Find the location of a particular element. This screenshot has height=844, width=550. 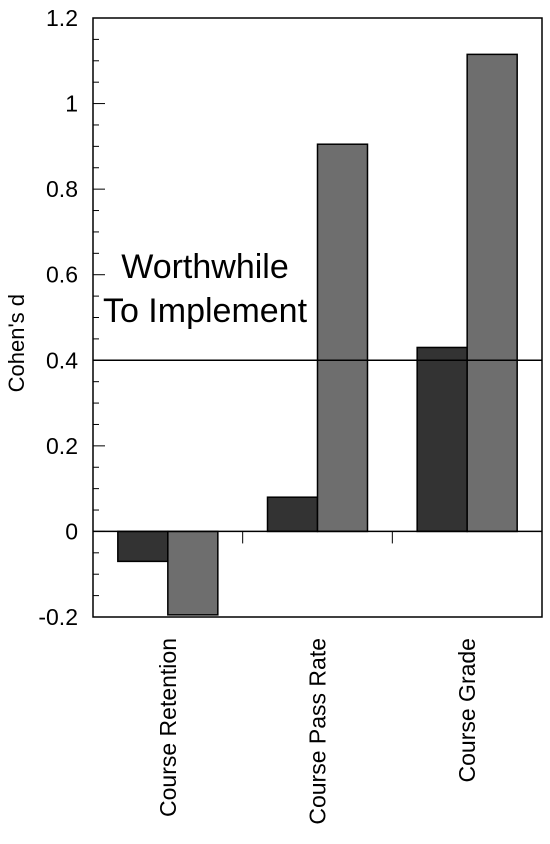

y-tick-label: -0.2 is located at coordinates (58, 617).